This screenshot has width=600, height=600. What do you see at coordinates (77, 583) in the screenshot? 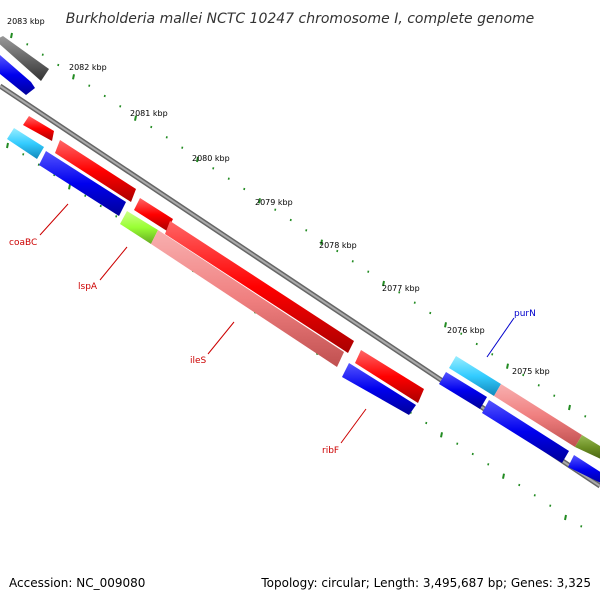
I see `accession-text: Accession: NC_009080` at bounding box center [77, 583].